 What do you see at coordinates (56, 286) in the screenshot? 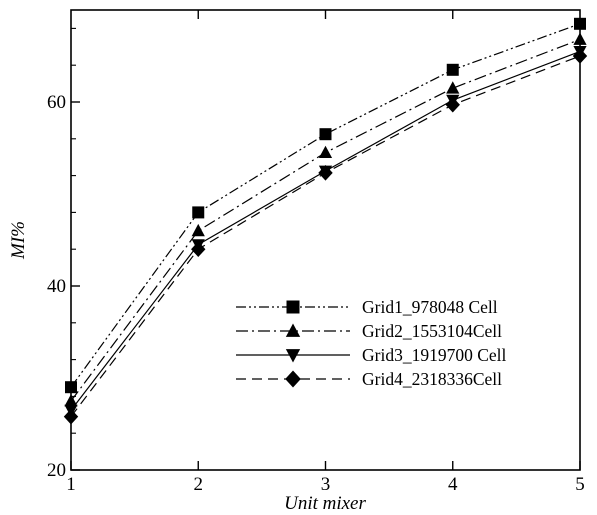
I see `y-tick-label: 40` at bounding box center [56, 286].